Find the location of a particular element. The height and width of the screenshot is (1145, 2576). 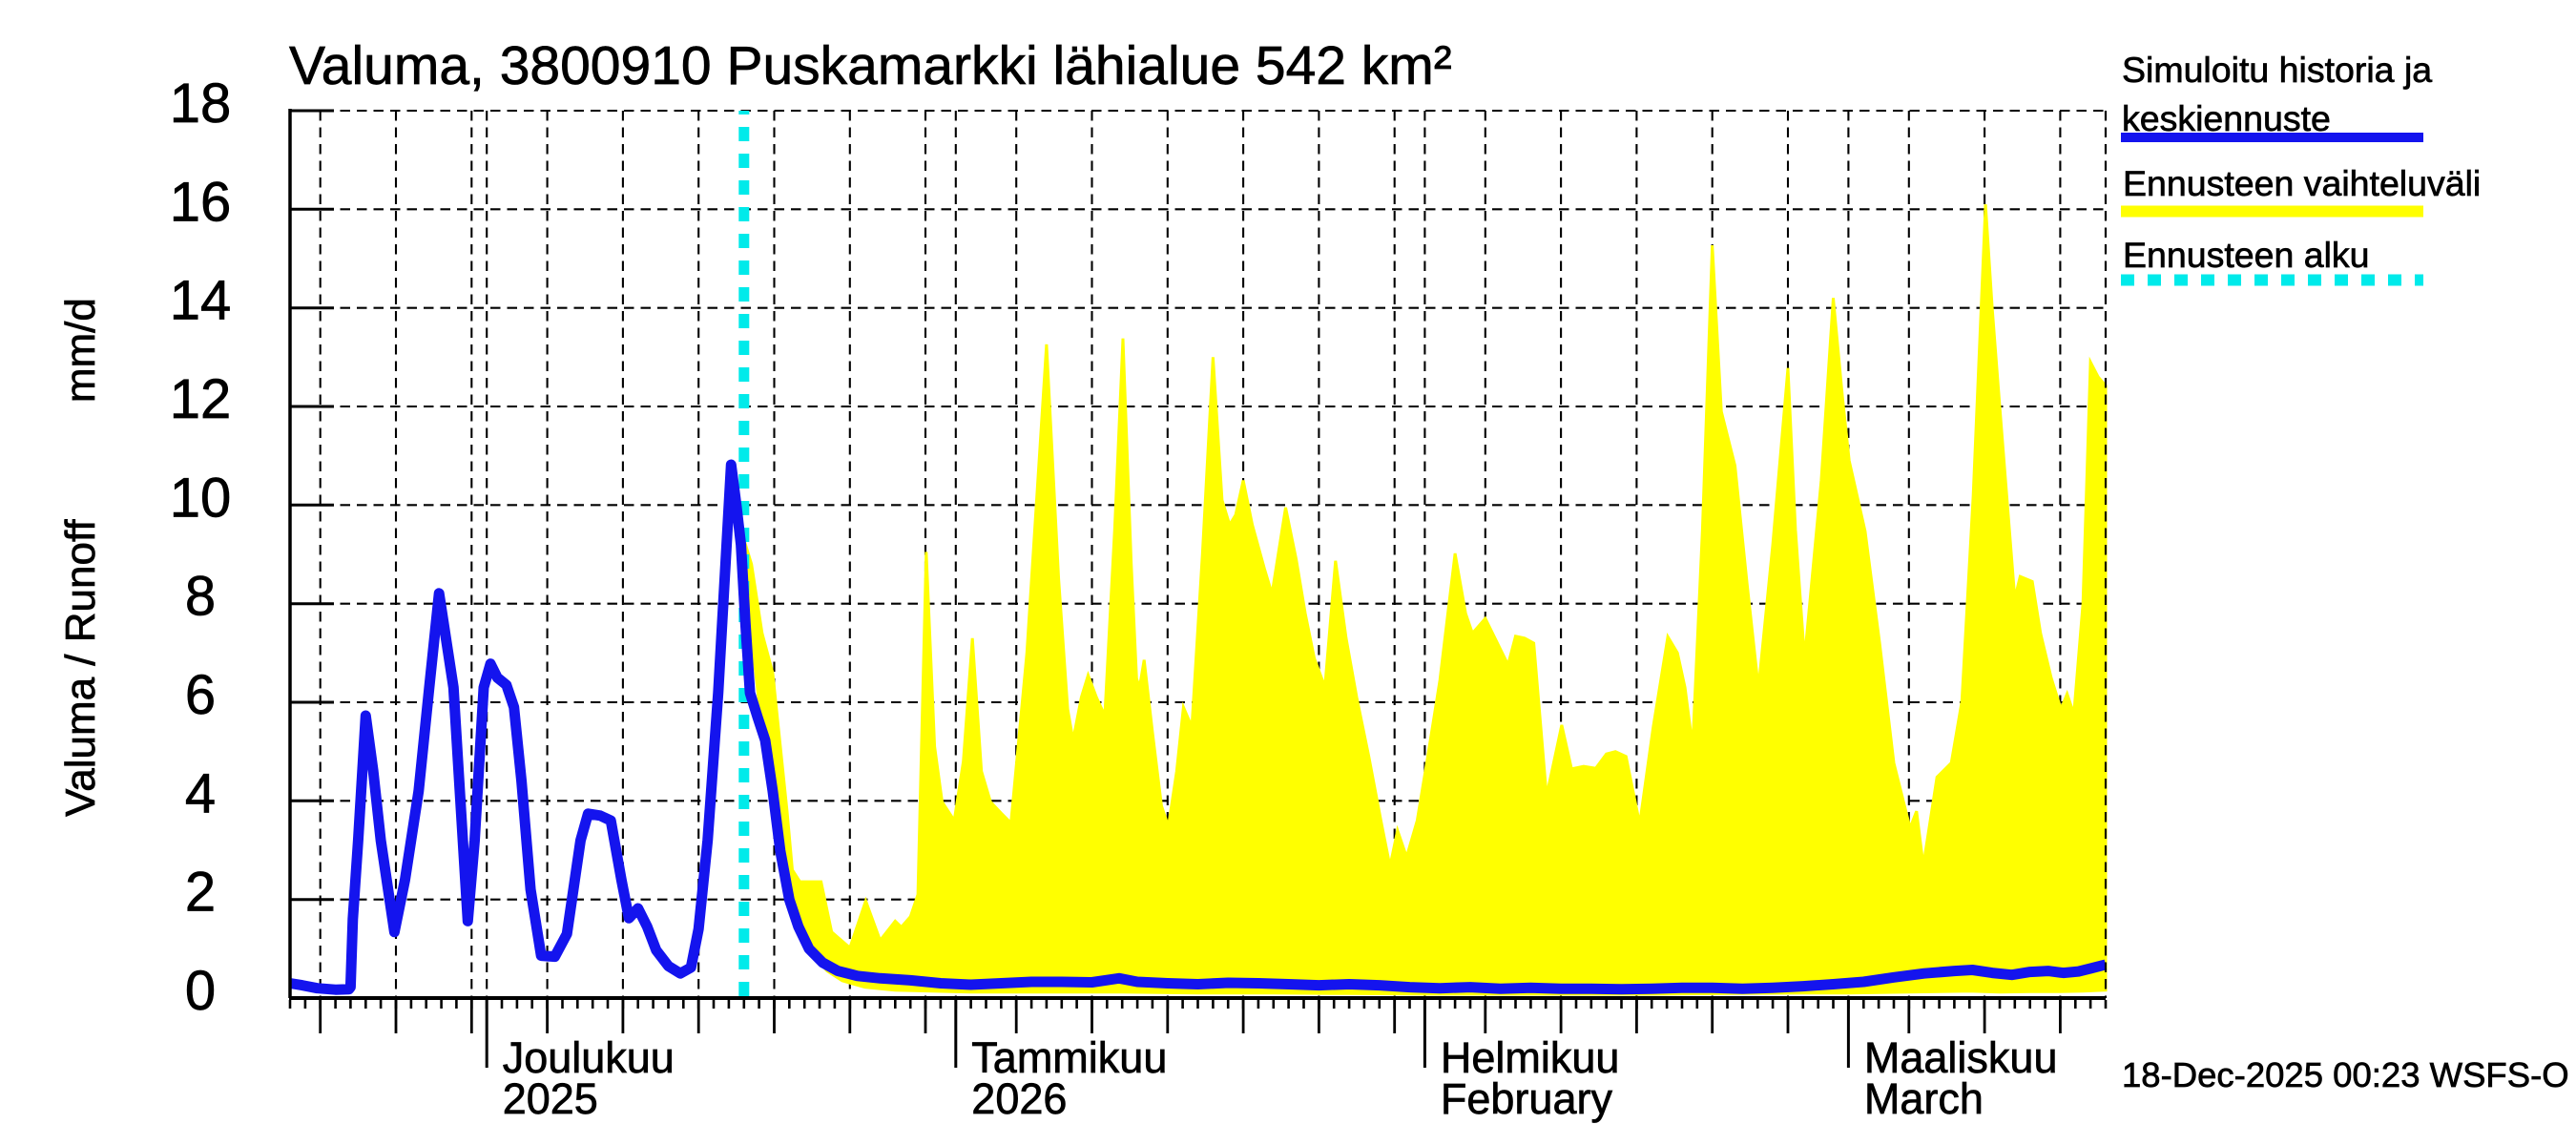

svg-text: 4 is located at coordinates (200, 793).